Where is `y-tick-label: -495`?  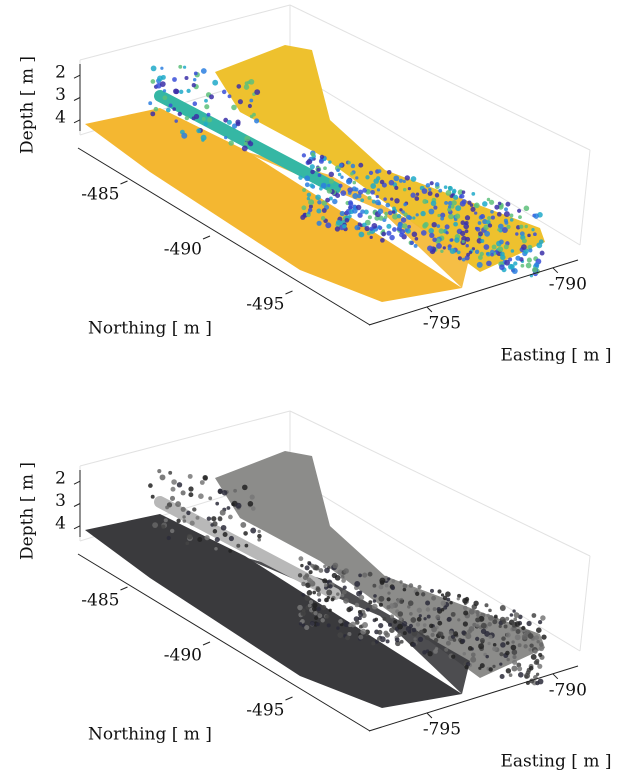 y-tick-label: -495 is located at coordinates (265, 711).